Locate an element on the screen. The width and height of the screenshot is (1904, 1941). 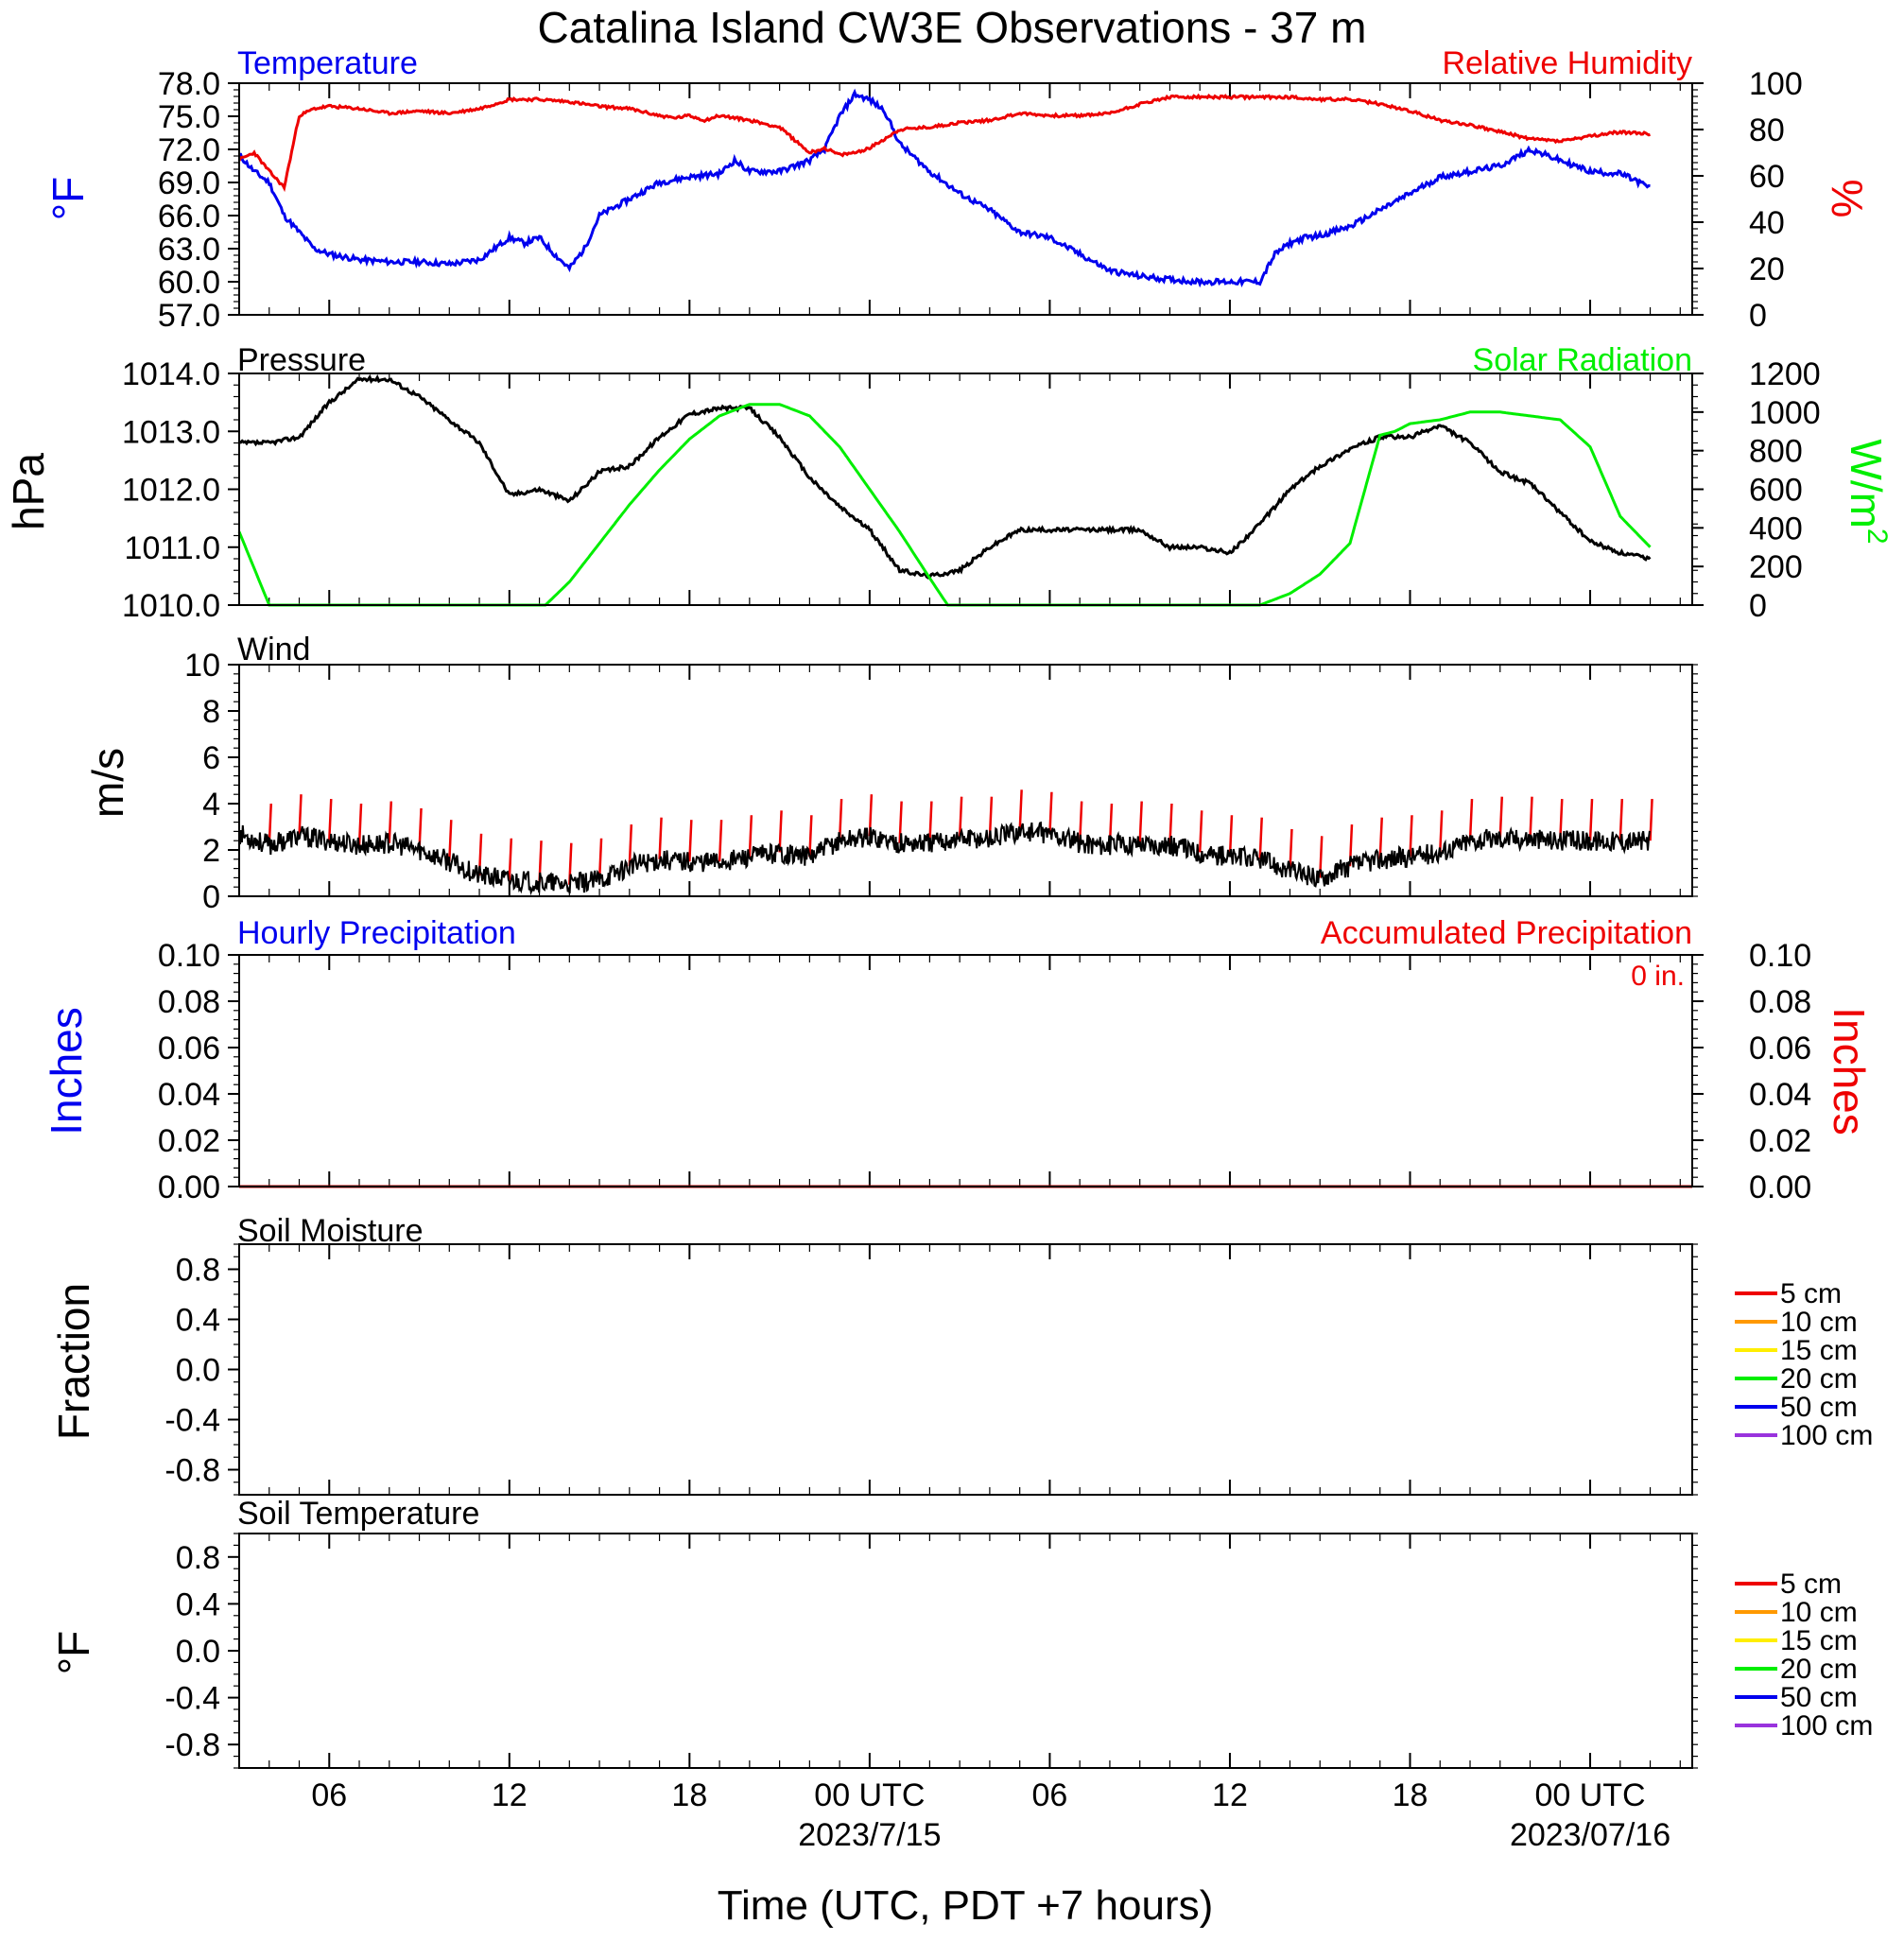
time-axis-label: Time (UTC, PDT +7 hours) is located at coordinates (966, 1906).